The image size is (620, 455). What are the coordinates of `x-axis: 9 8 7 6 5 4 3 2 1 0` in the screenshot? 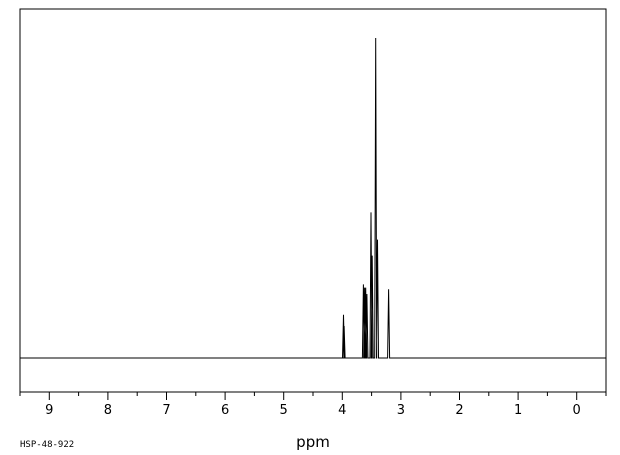 It's located at (313, 405).